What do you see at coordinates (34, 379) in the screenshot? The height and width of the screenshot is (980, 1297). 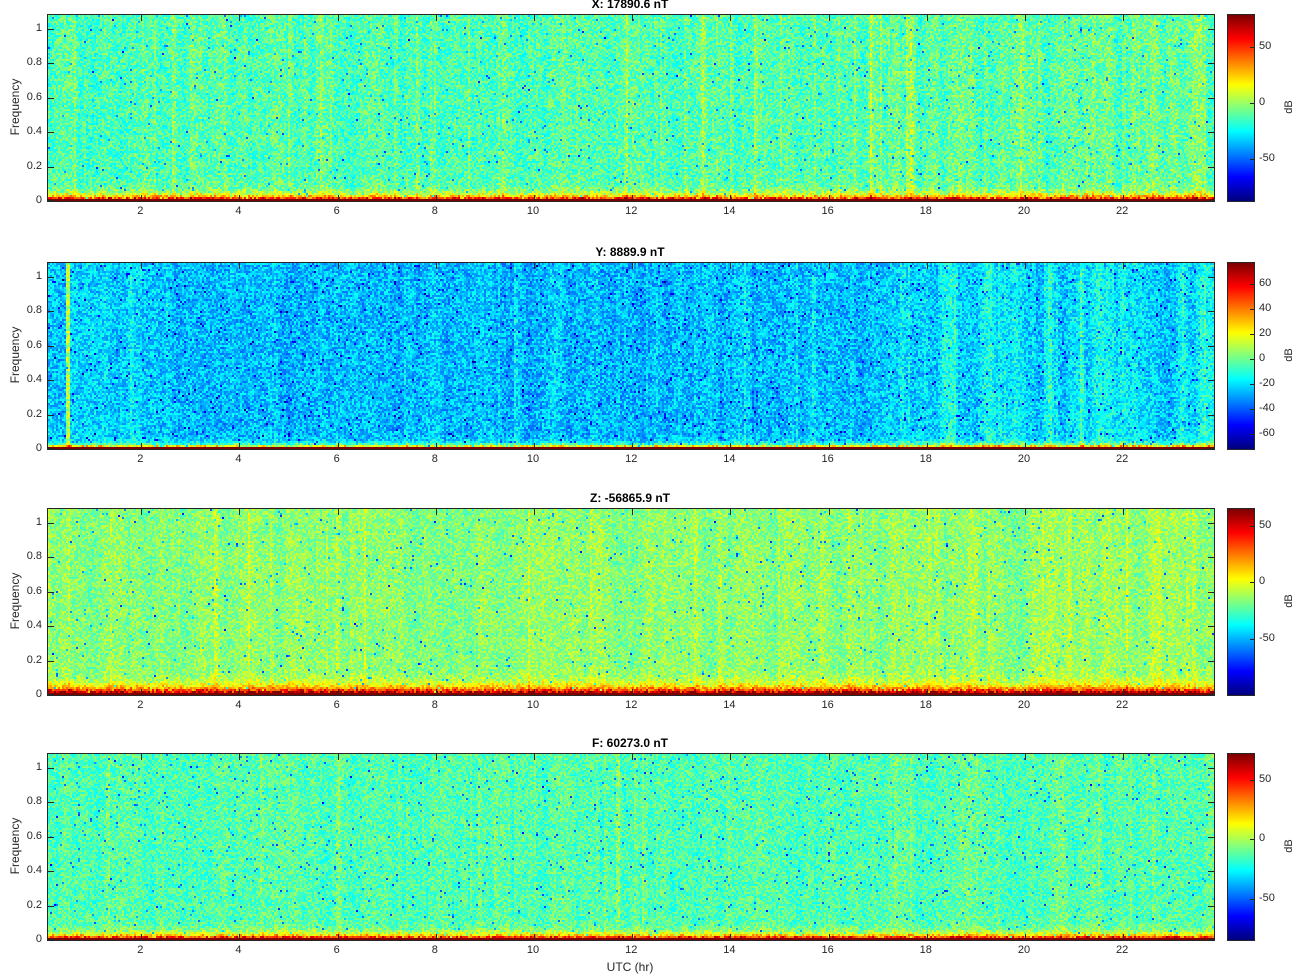 I see `y-tick-label: 0.4` at bounding box center [34, 379].